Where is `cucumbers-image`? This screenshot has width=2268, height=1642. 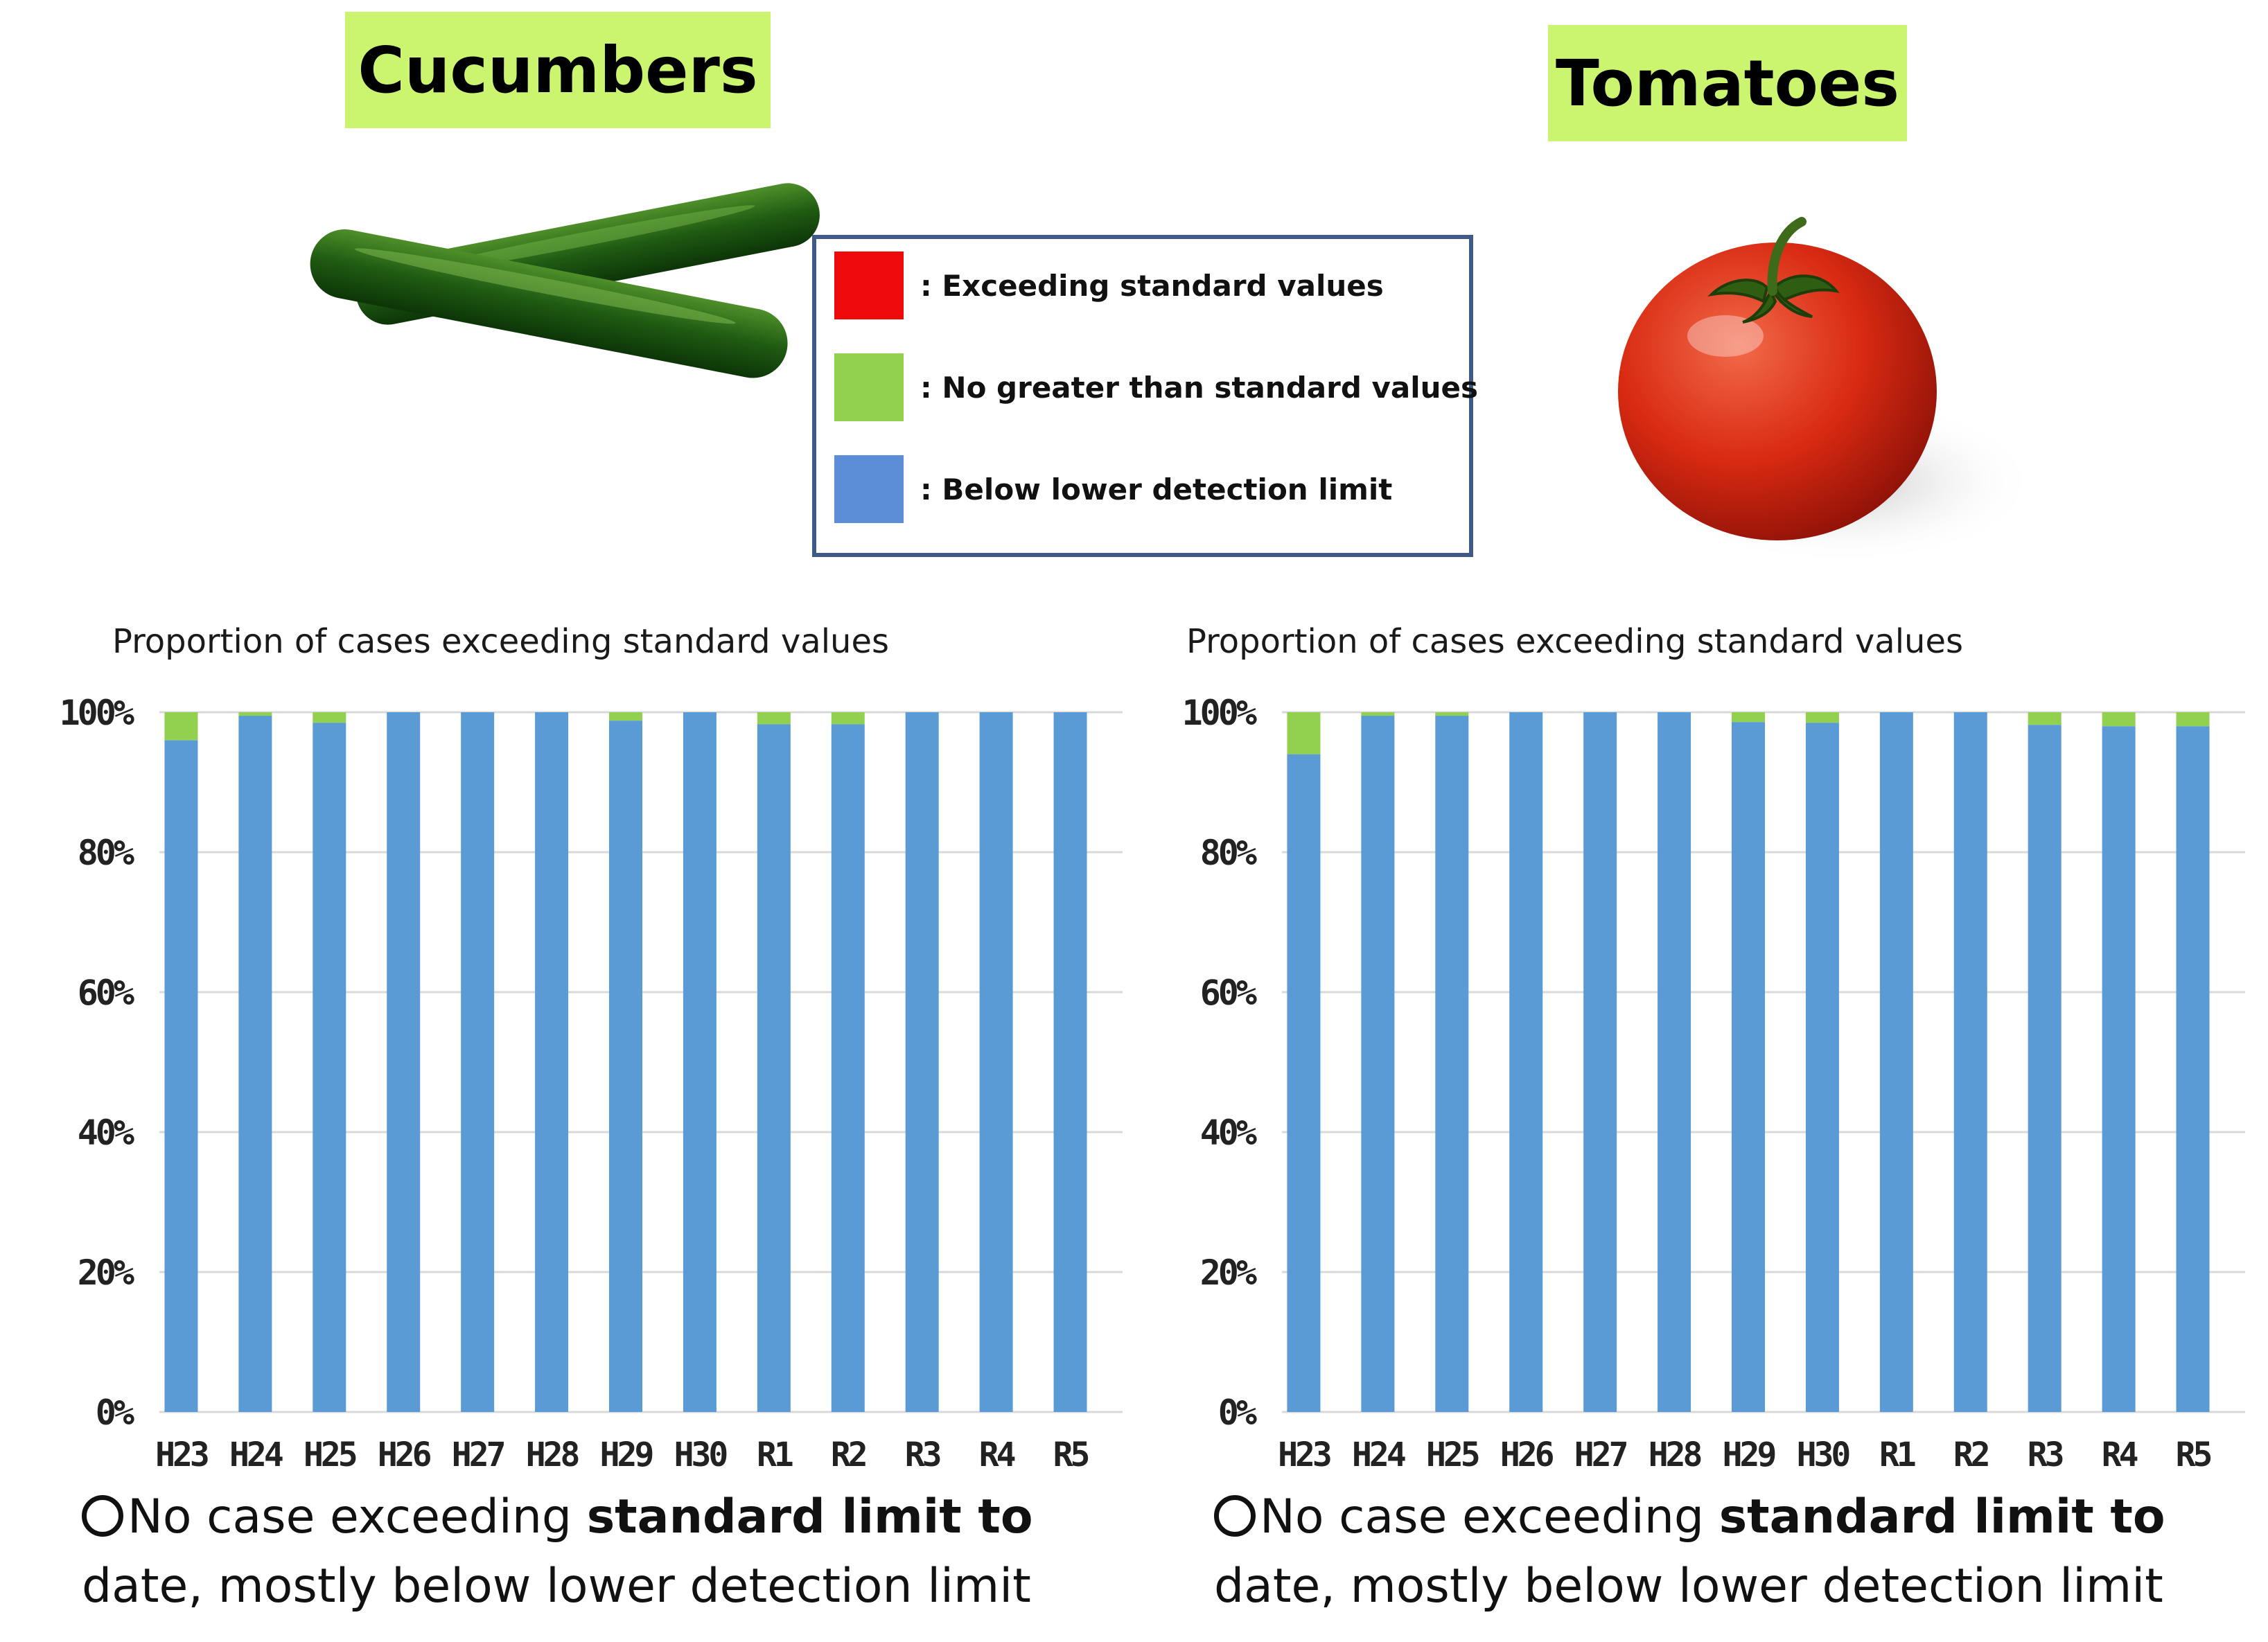
cucumbers-image is located at coordinates (565, 280).